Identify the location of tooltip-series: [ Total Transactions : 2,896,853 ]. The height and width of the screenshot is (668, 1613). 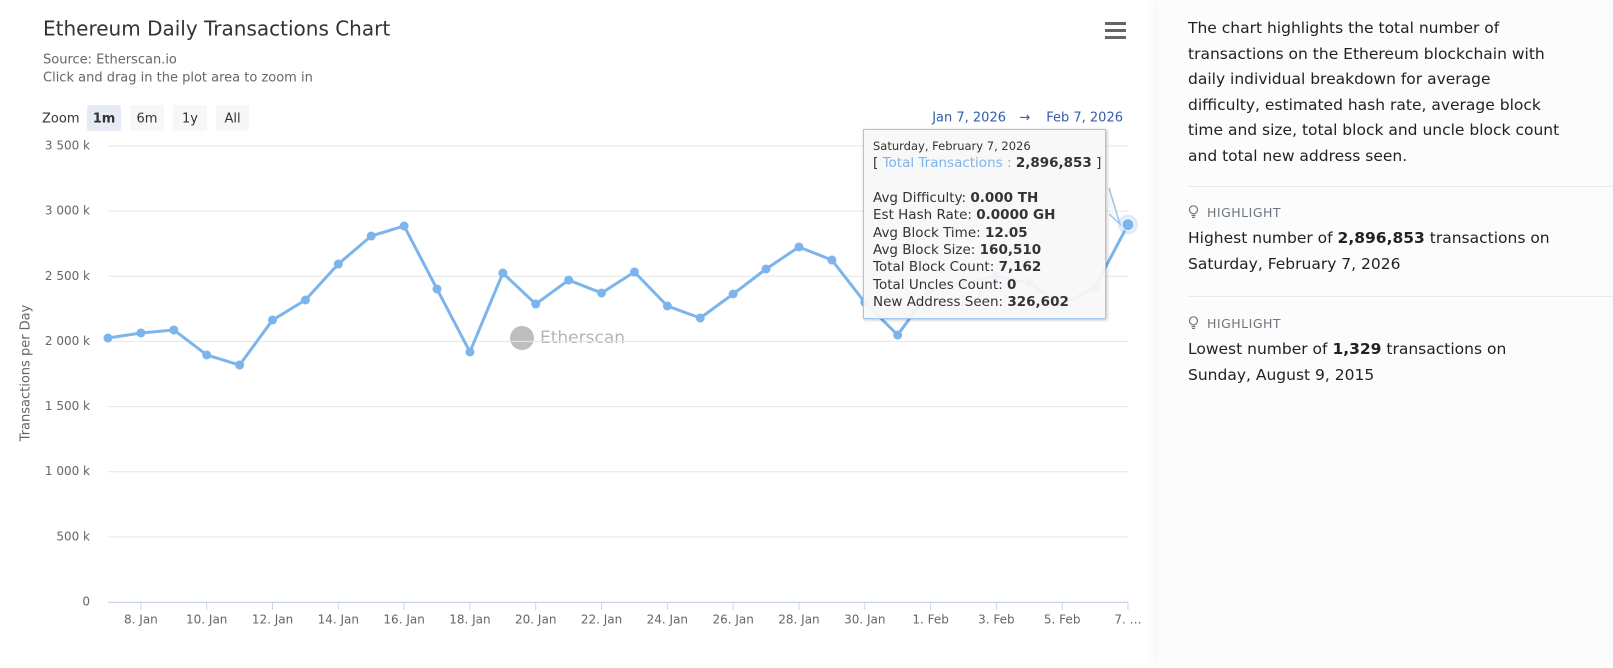
(989, 163).